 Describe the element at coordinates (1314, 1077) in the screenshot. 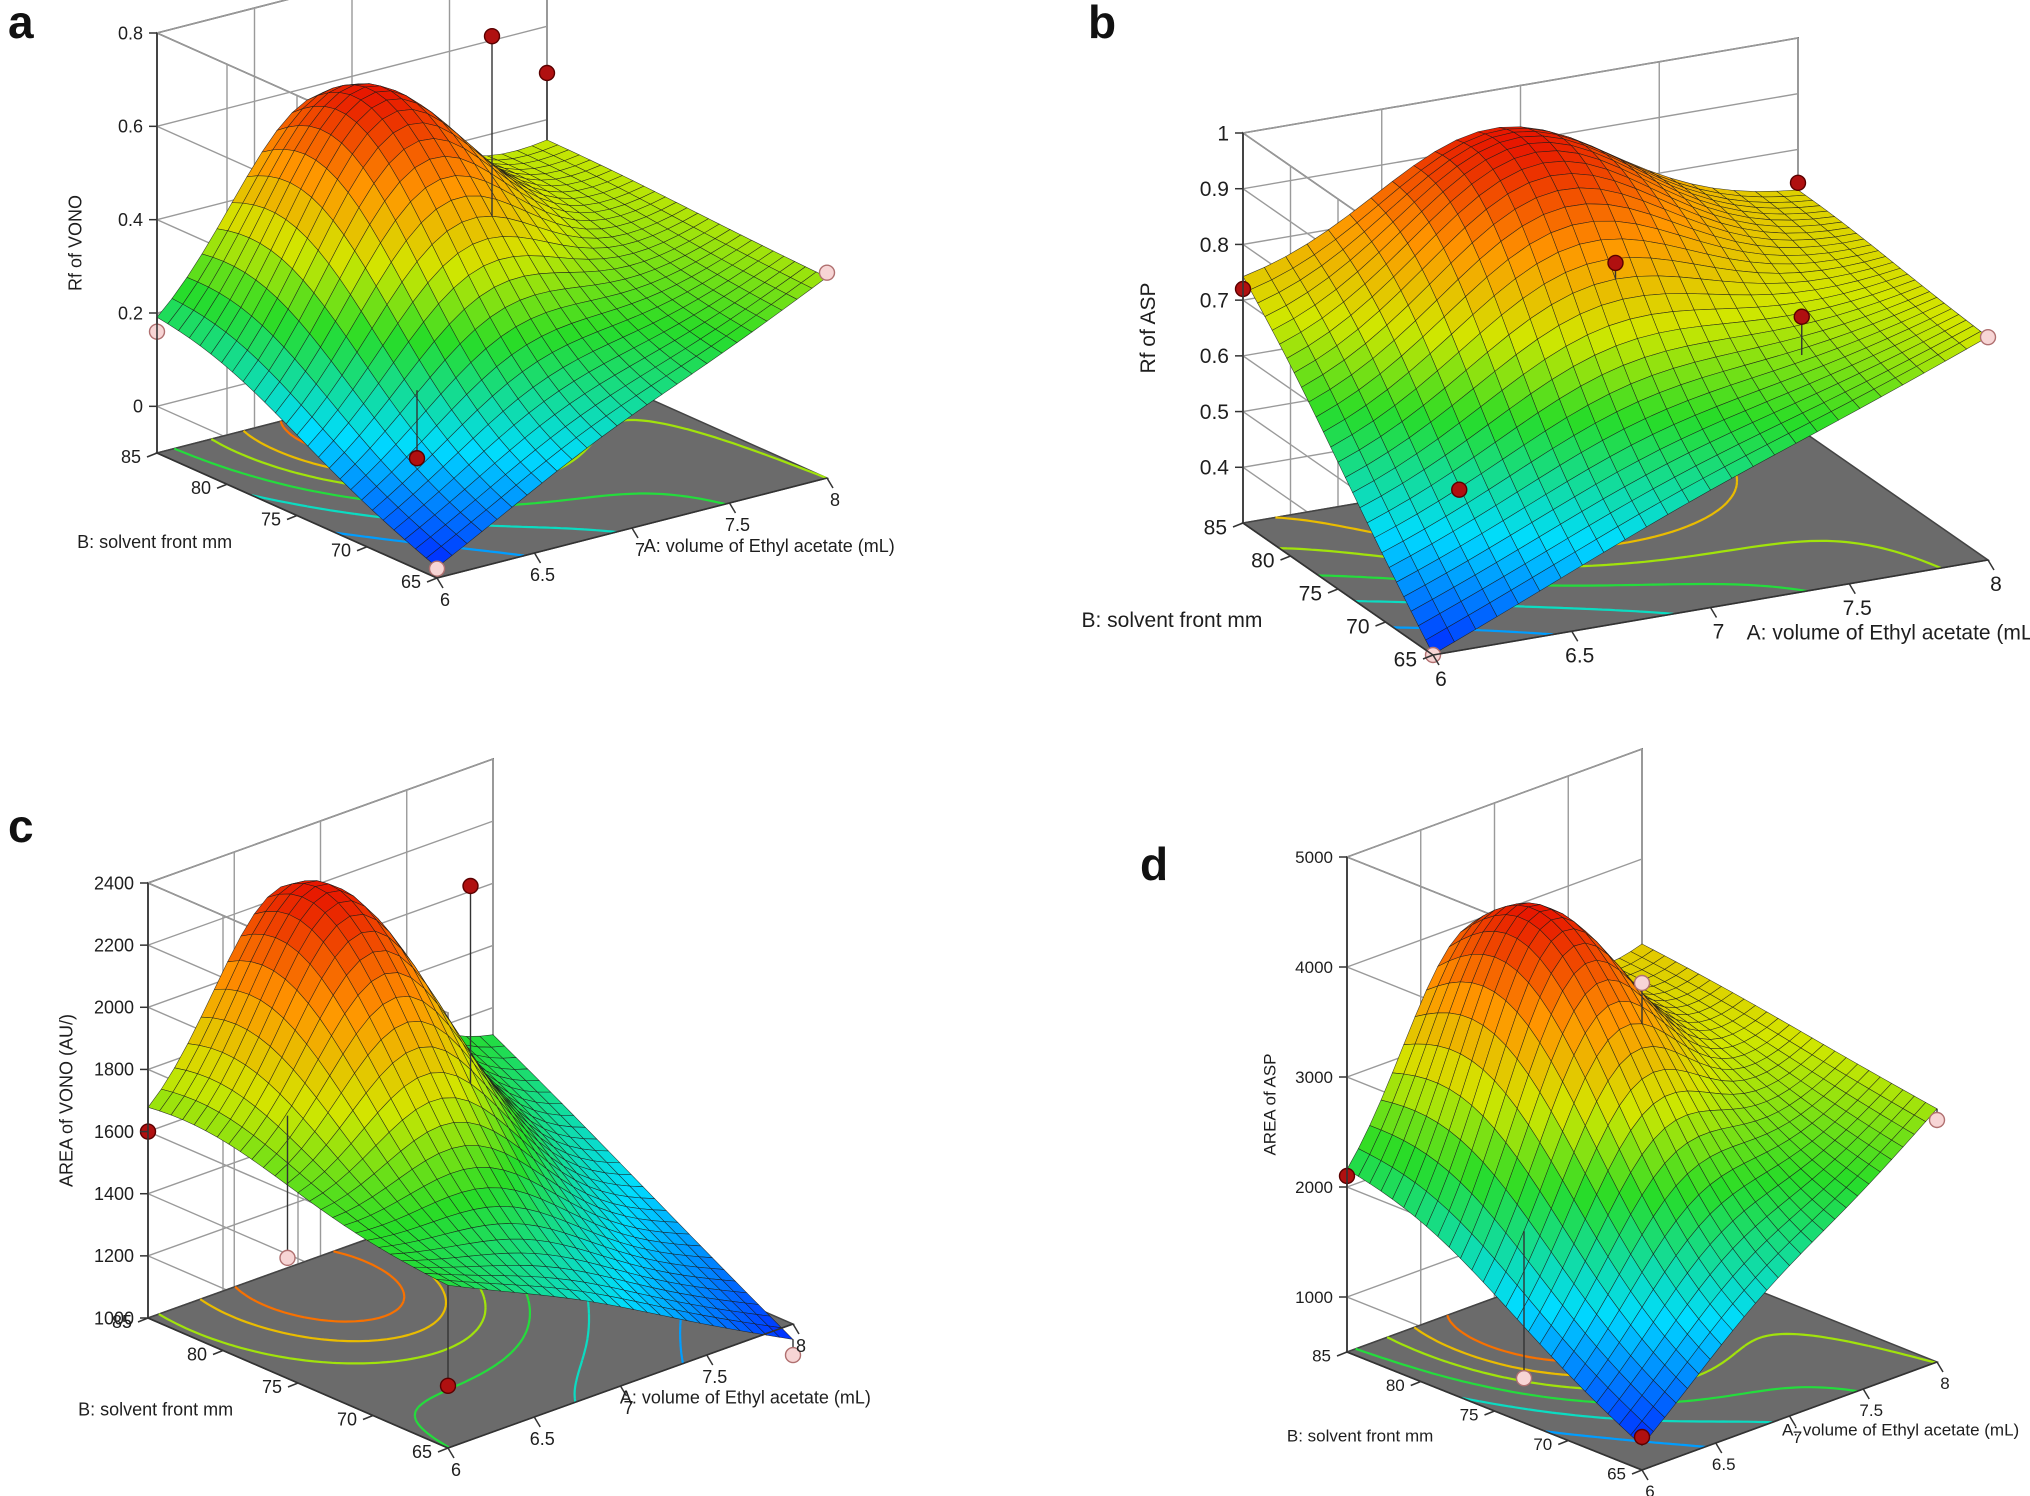

I see `z-tick-label: 3000` at that location.